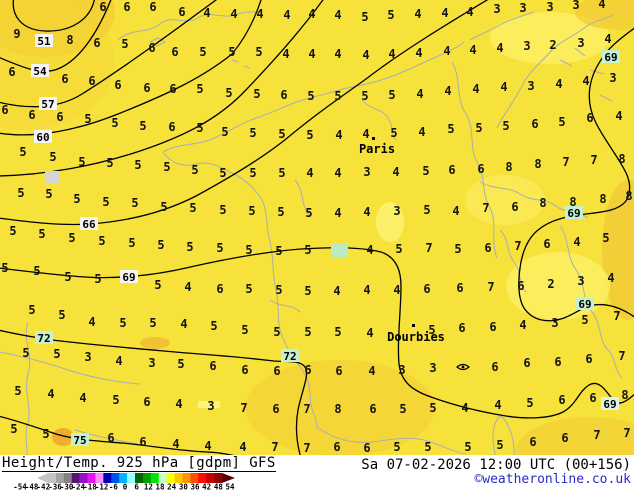 The image size is (634, 490). I want to click on contour-label: 75, so click(79, 440).